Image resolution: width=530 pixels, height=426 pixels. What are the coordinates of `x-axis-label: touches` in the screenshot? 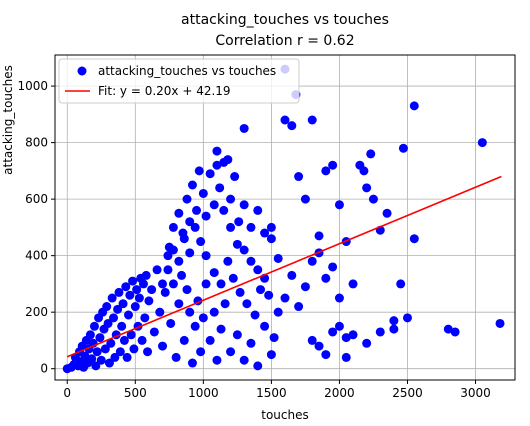 It's located at (285, 415).